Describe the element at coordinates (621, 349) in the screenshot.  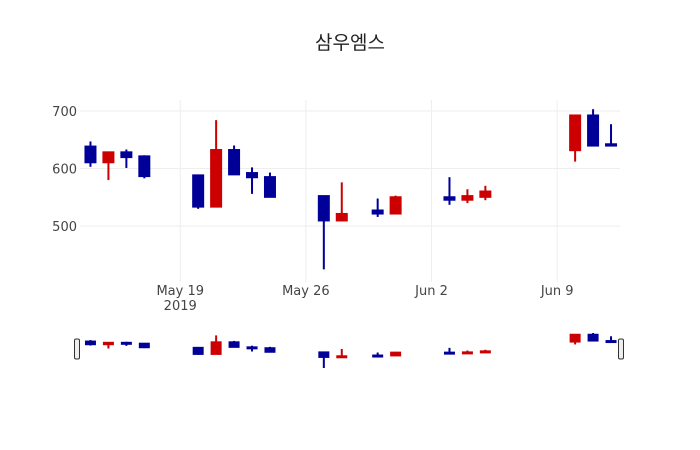
I see `range-handle-right` at that location.